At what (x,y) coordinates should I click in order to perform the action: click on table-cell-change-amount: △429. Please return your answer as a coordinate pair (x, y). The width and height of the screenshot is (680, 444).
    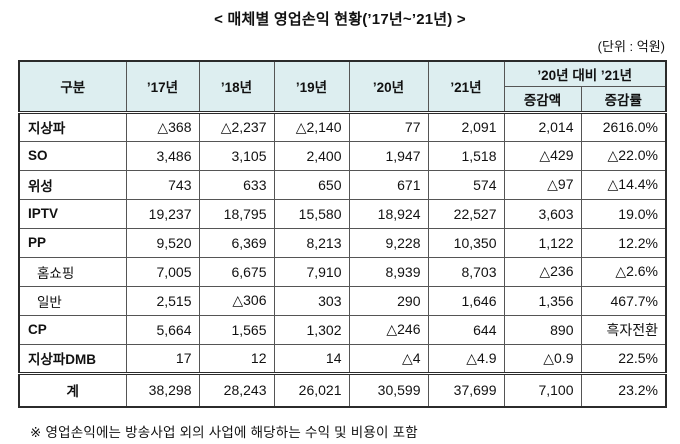
    Looking at the image, I should click on (542, 155).